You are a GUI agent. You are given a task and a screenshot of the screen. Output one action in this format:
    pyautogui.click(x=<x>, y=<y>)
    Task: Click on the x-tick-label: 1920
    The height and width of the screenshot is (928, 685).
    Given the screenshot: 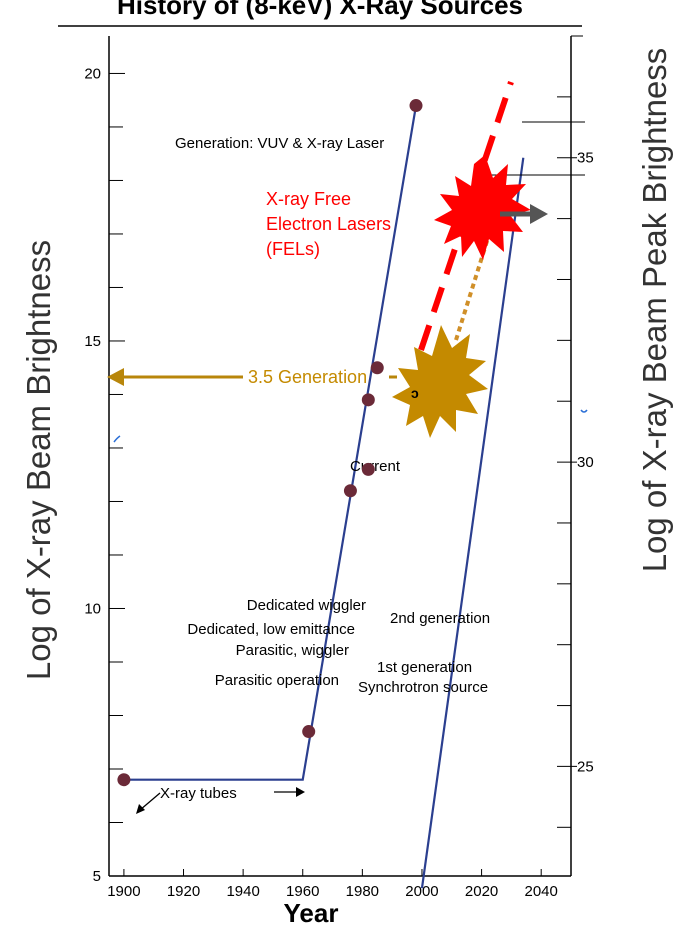 What is the action you would take?
    pyautogui.click(x=183, y=891)
    